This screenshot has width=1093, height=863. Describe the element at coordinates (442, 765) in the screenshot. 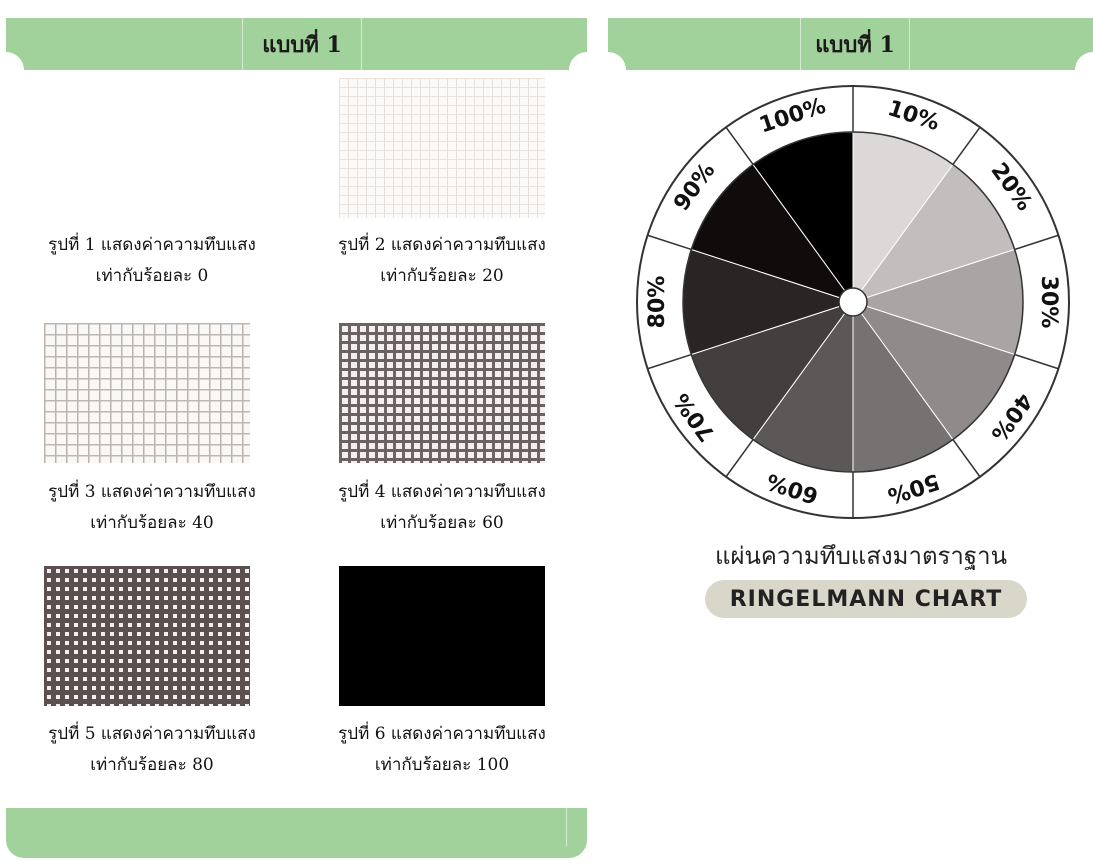

I see `figure-6-caption-line2: เท่ากับร้อยละ 100` at that location.